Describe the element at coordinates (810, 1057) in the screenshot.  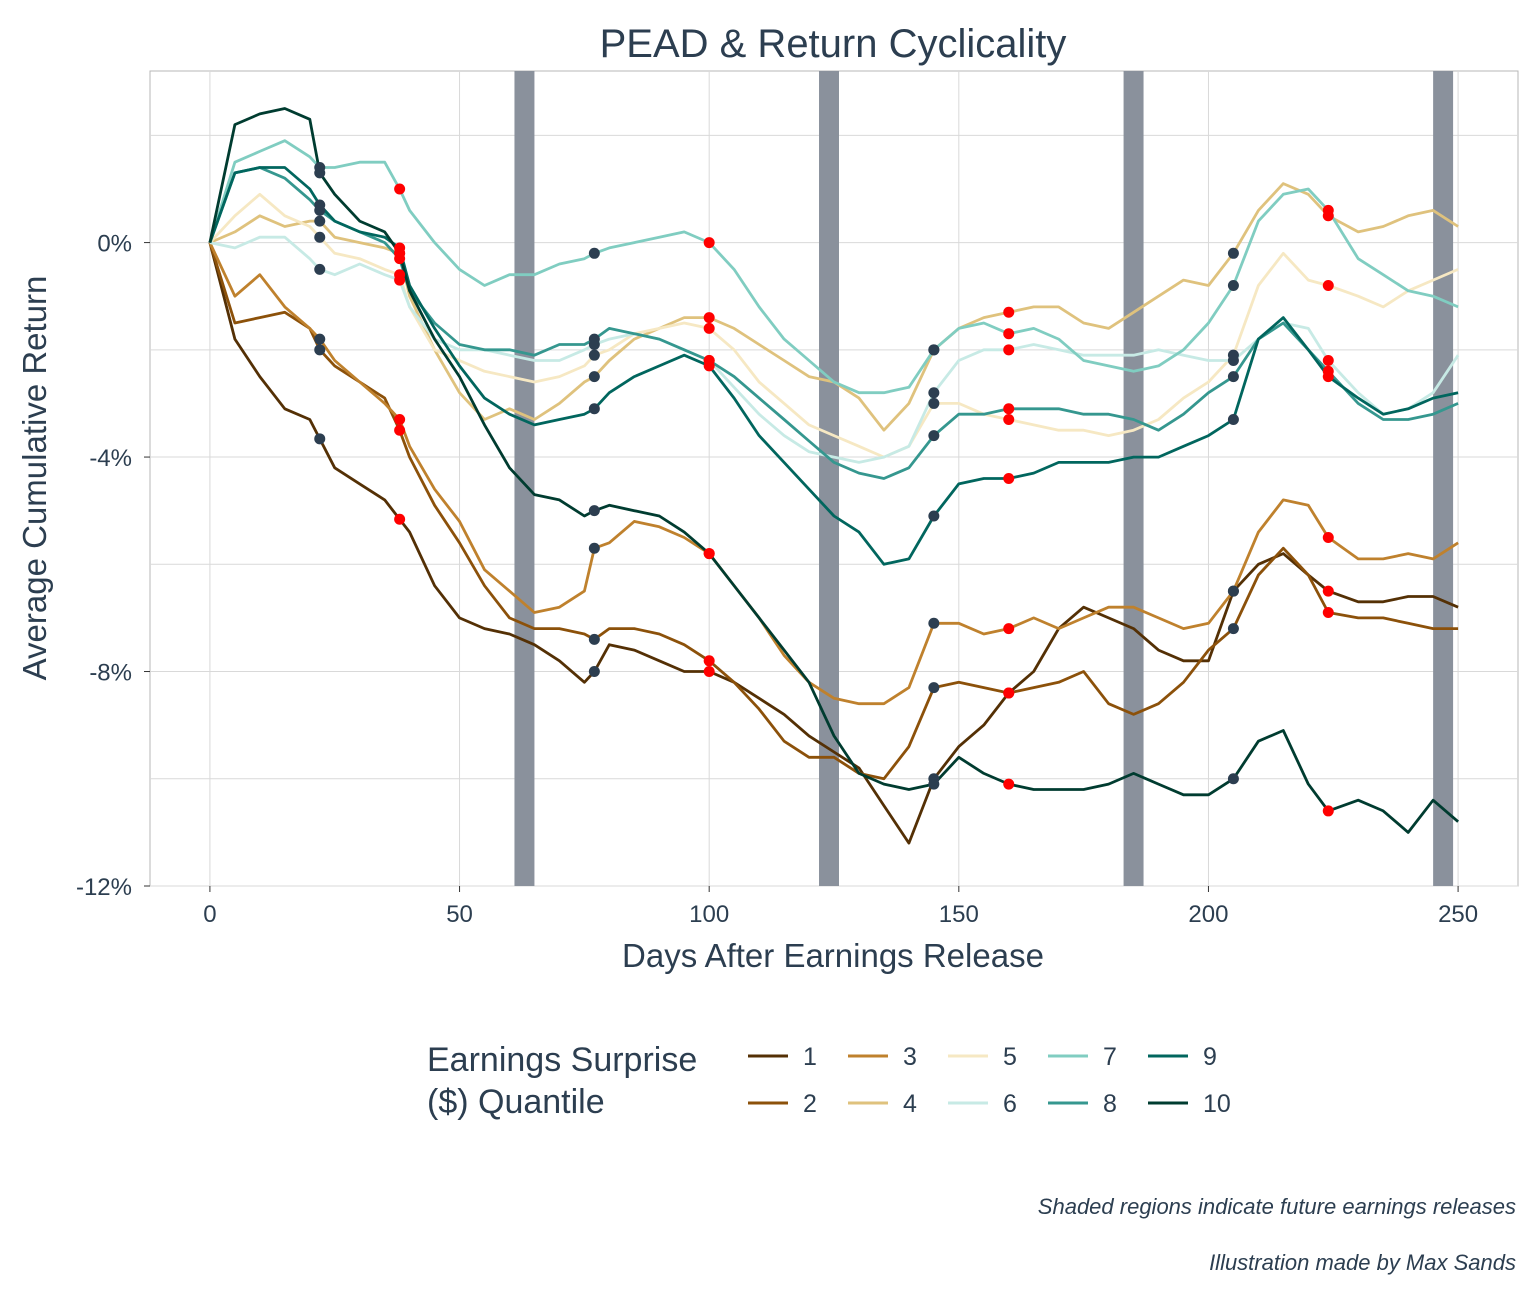
I see `legend-label-q1: 1` at that location.